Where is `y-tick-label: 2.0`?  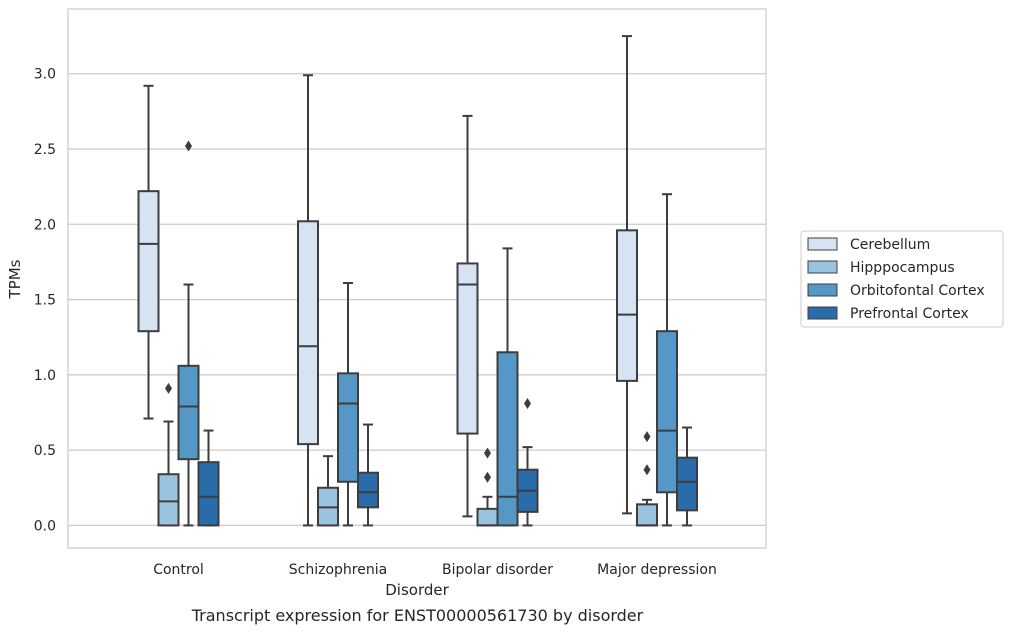
y-tick-label: 2.0 is located at coordinates (45, 225).